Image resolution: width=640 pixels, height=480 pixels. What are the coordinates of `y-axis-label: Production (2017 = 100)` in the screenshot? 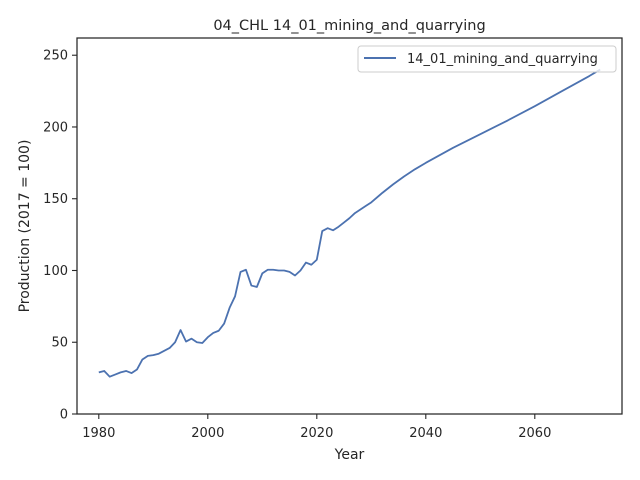 It's located at (25, 226).